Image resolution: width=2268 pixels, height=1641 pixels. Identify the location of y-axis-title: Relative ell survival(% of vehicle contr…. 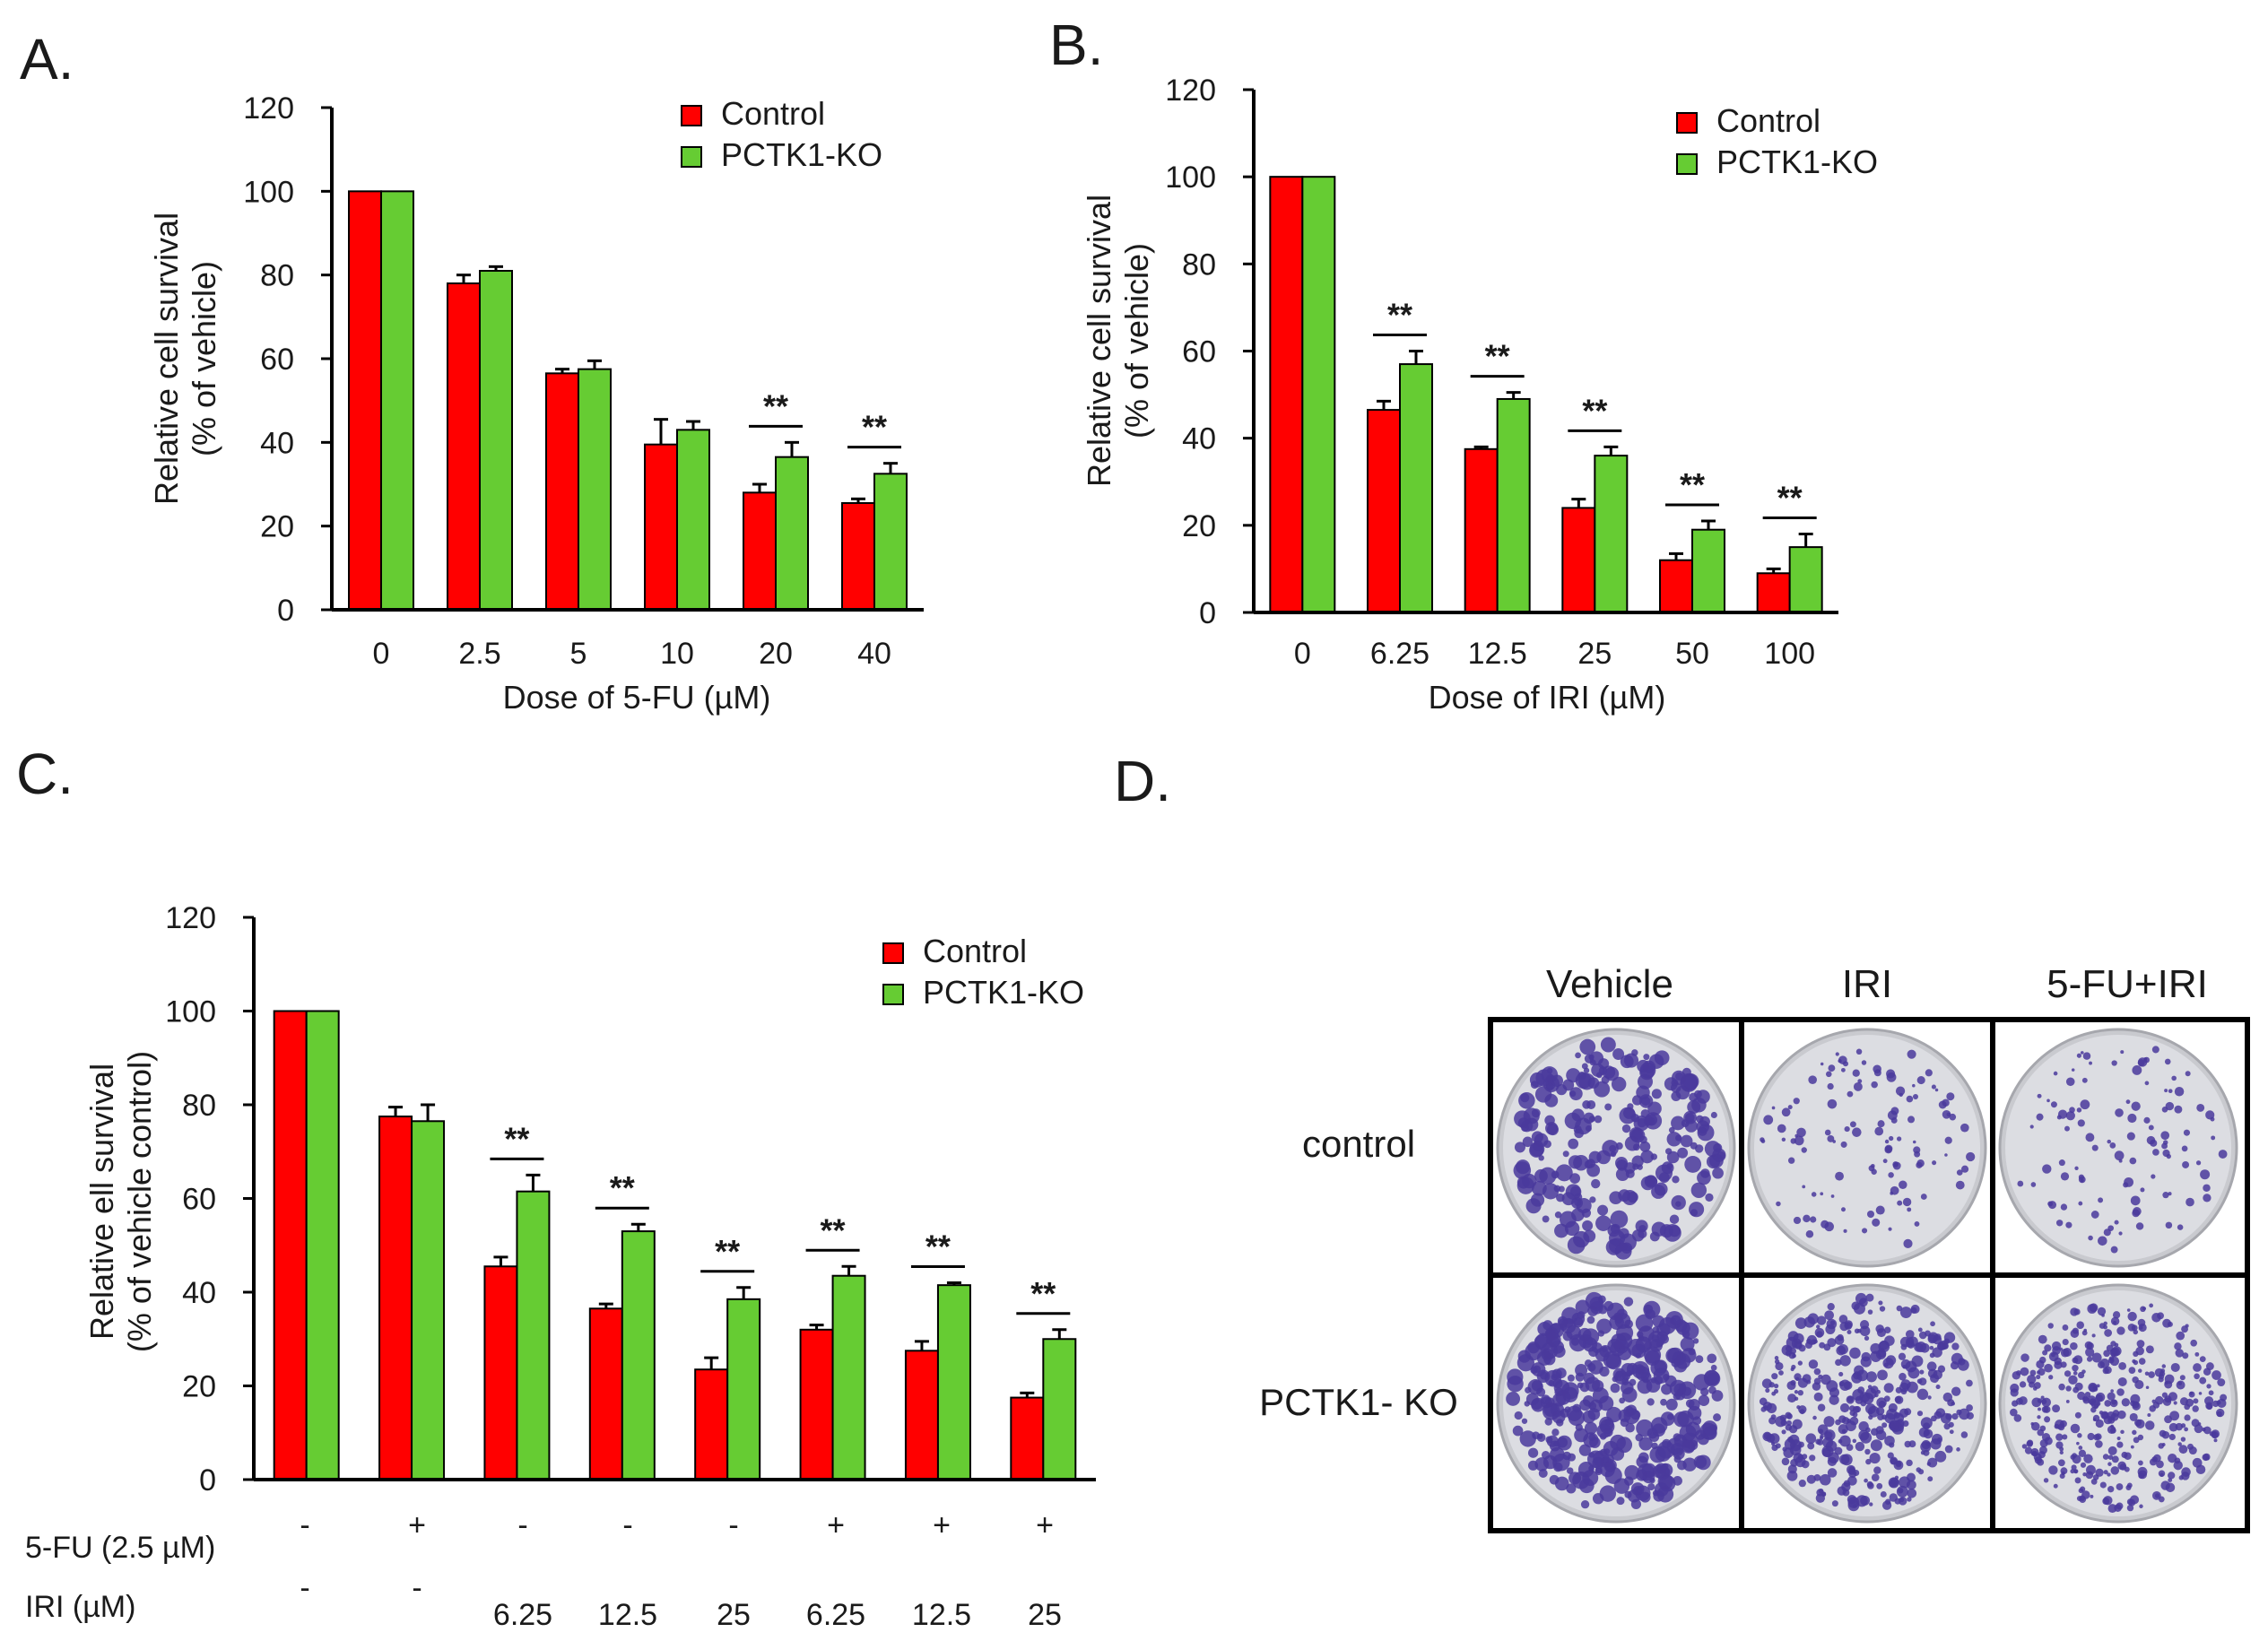
(120, 1201).